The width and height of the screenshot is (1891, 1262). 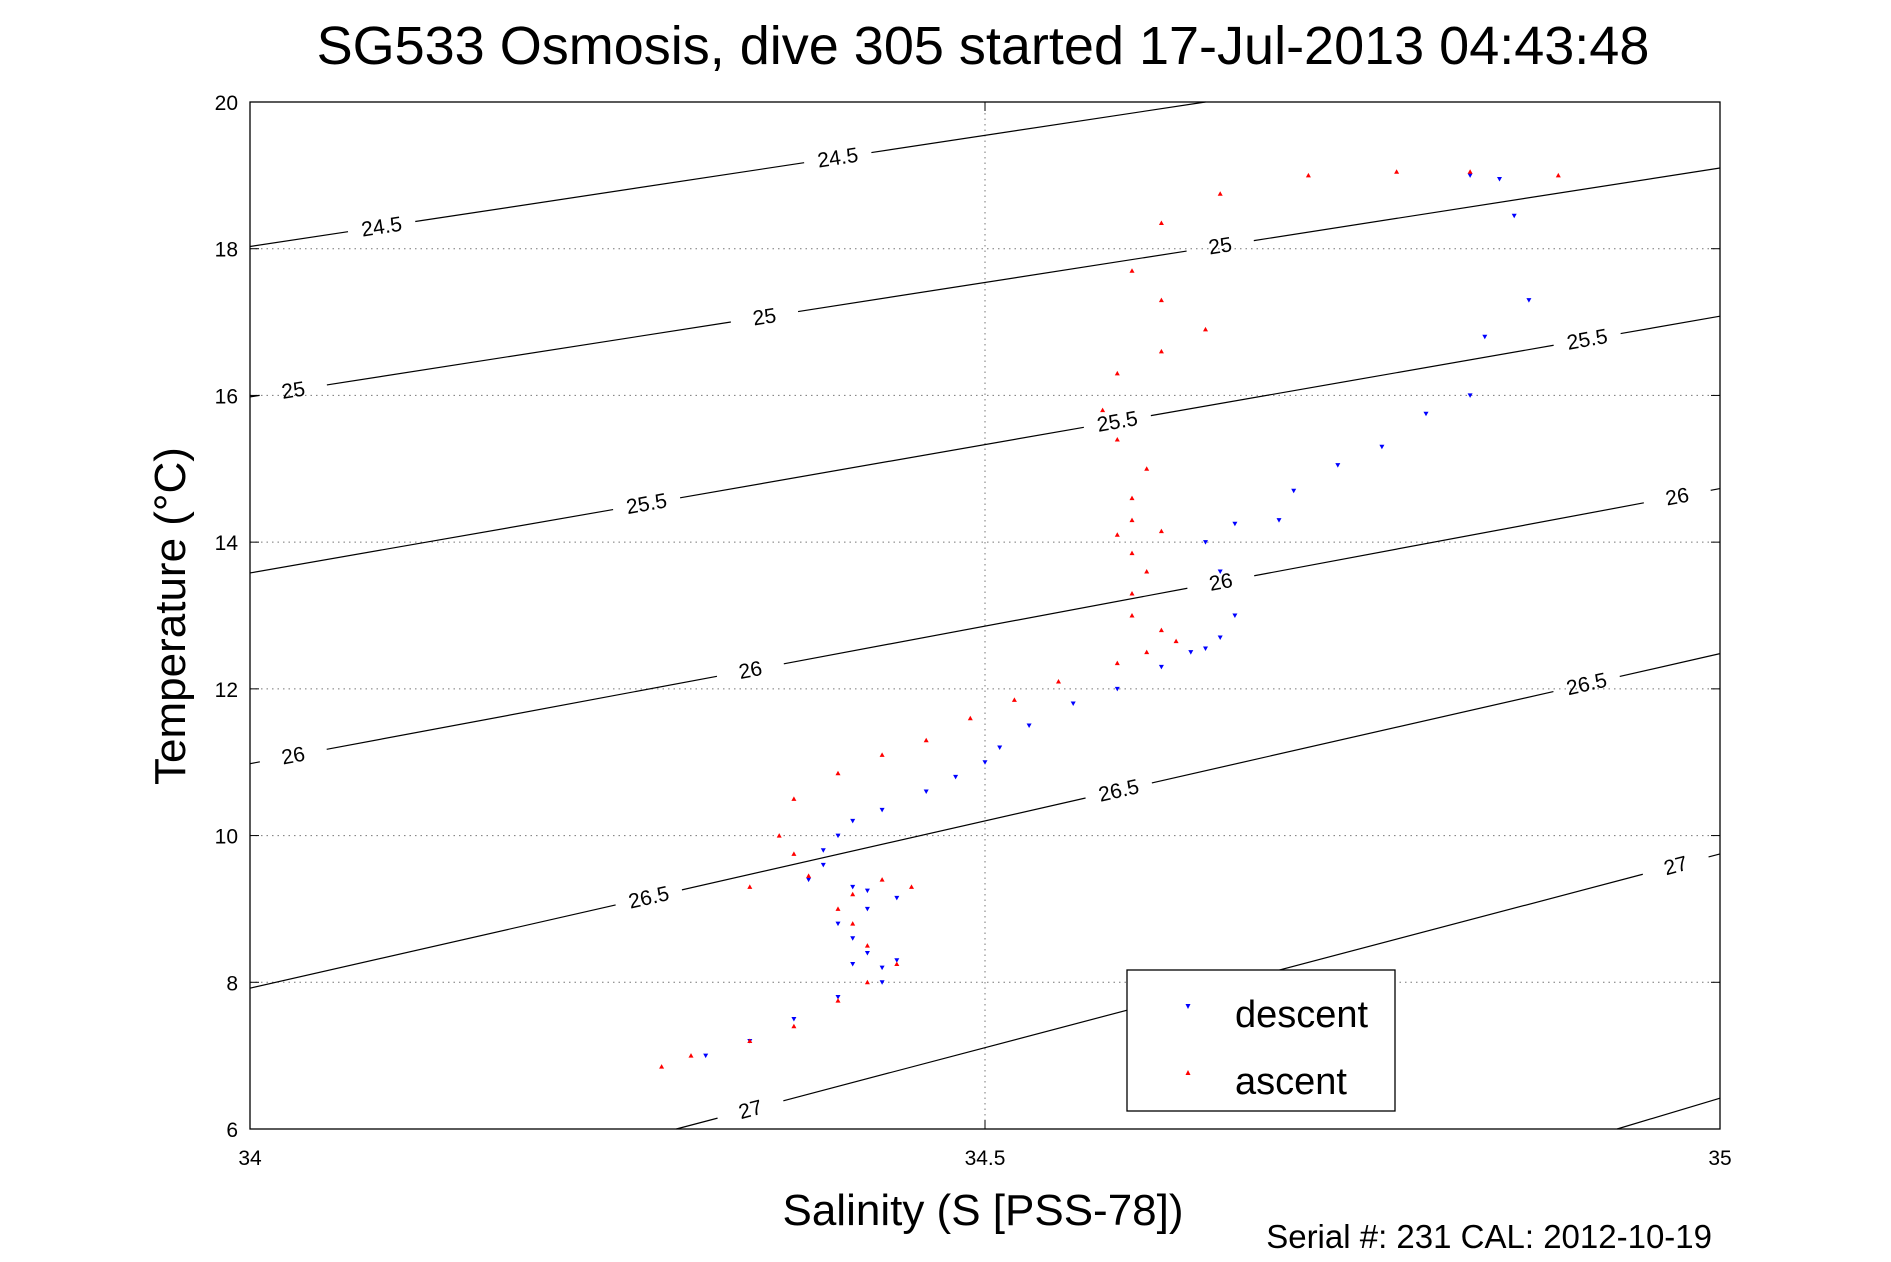 I want to click on x-tick-label: 34.5, so click(x=985, y=1158).